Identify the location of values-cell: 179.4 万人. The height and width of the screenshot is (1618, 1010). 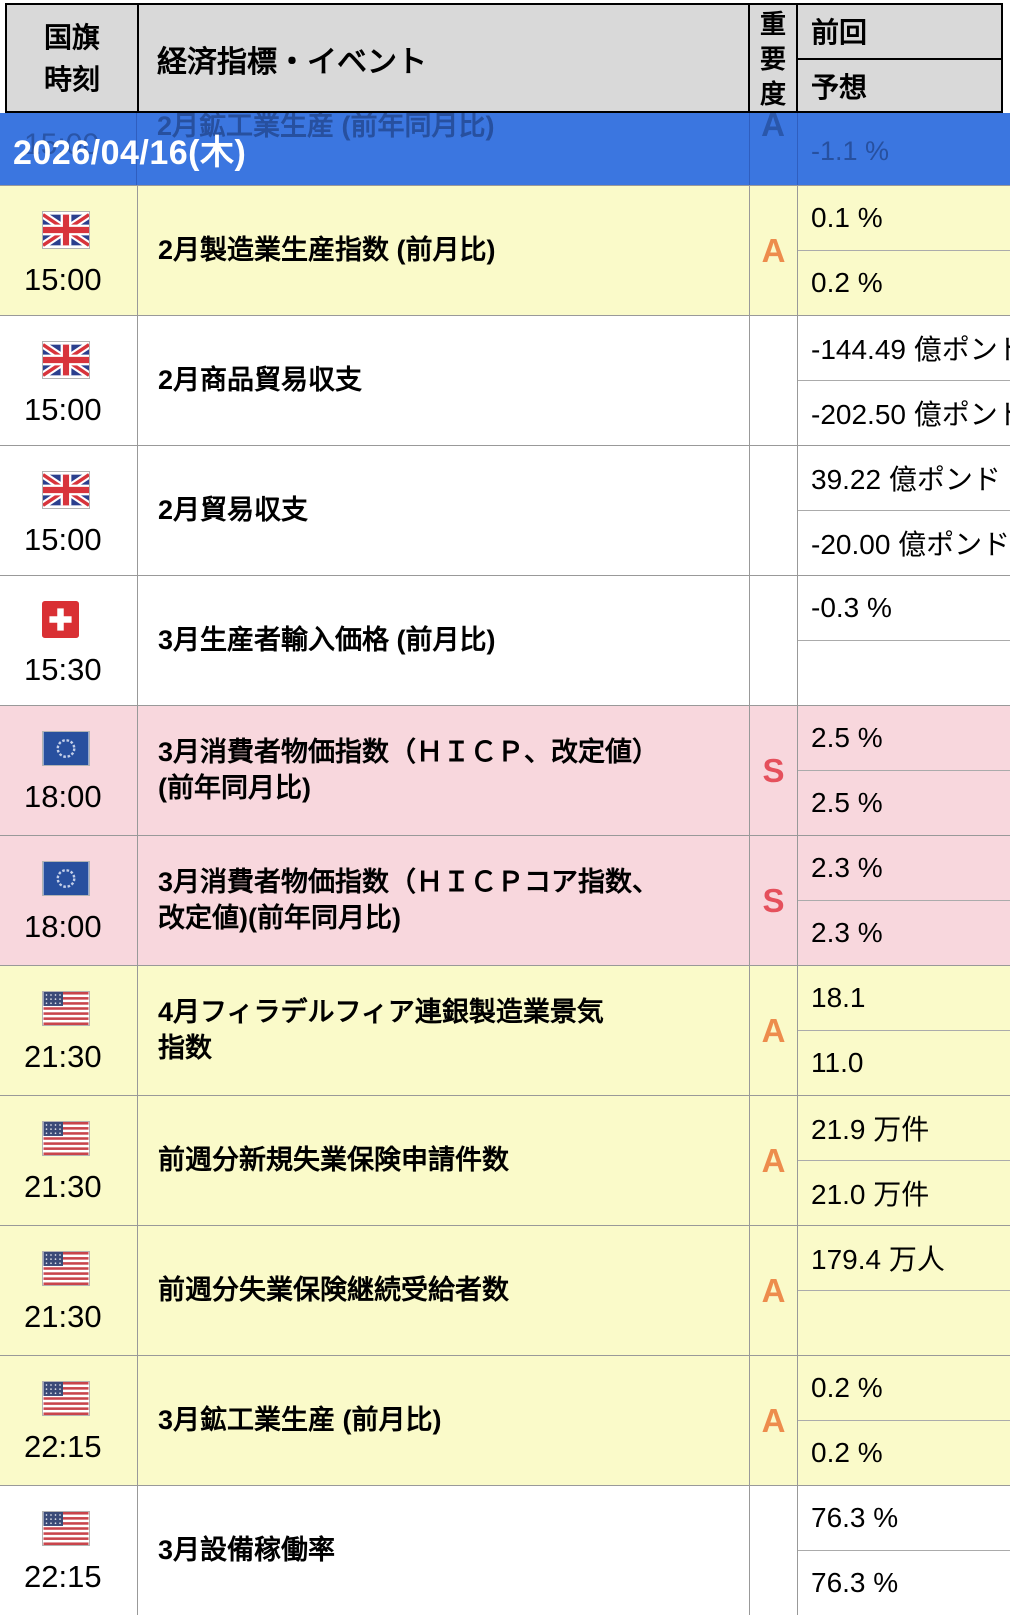
(904, 1290).